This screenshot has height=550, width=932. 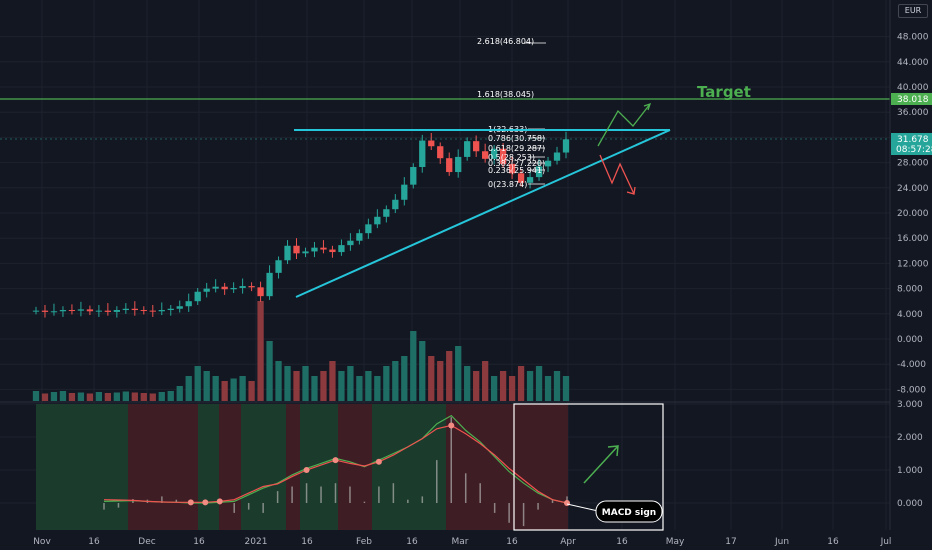 What do you see at coordinates (913, 11) in the screenshot?
I see `currency-button: EUR` at bounding box center [913, 11].